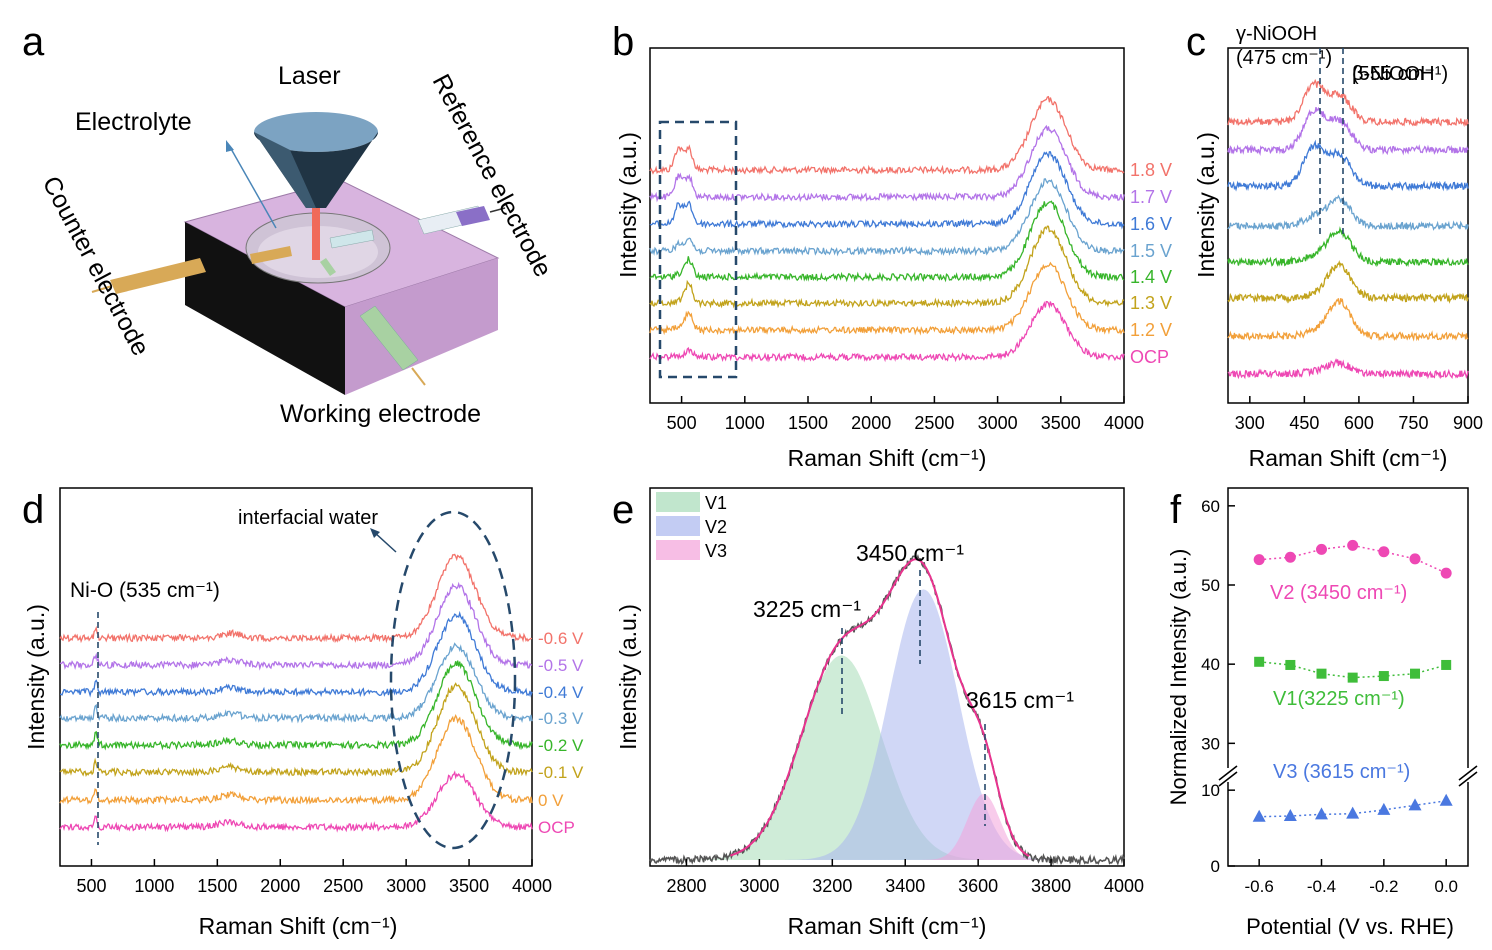 The image size is (1492, 950). What do you see at coordinates (1151, 330) in the screenshot?
I see `panel-b-series-label: 1.2 V` at bounding box center [1151, 330].